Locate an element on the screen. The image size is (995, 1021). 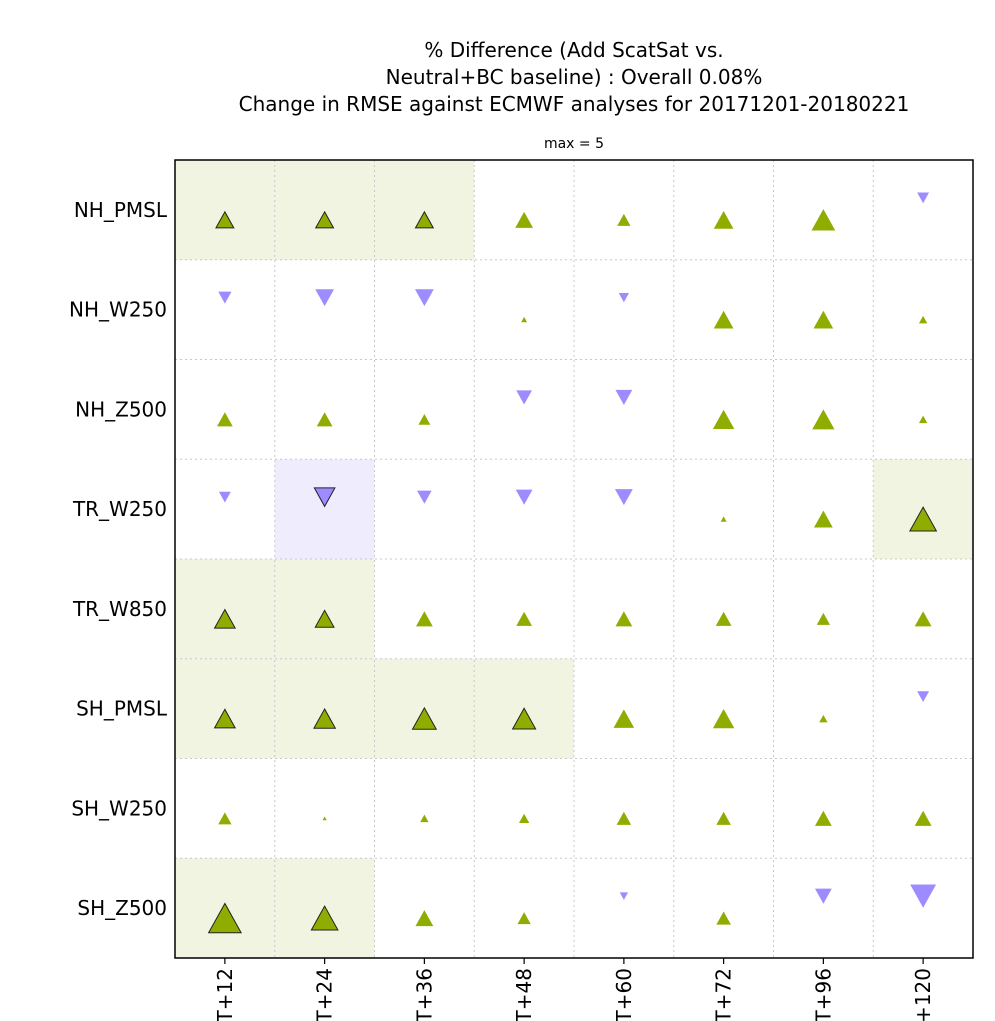
column-label: T+60 is located at coordinates (624, 994).